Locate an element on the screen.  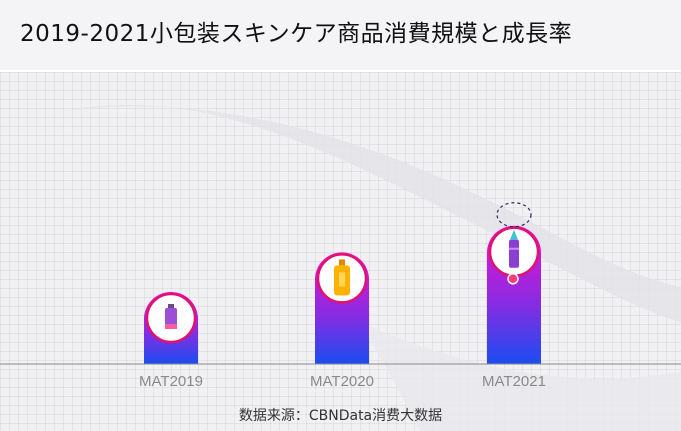
small-tube-icon is located at coordinates (171, 316).